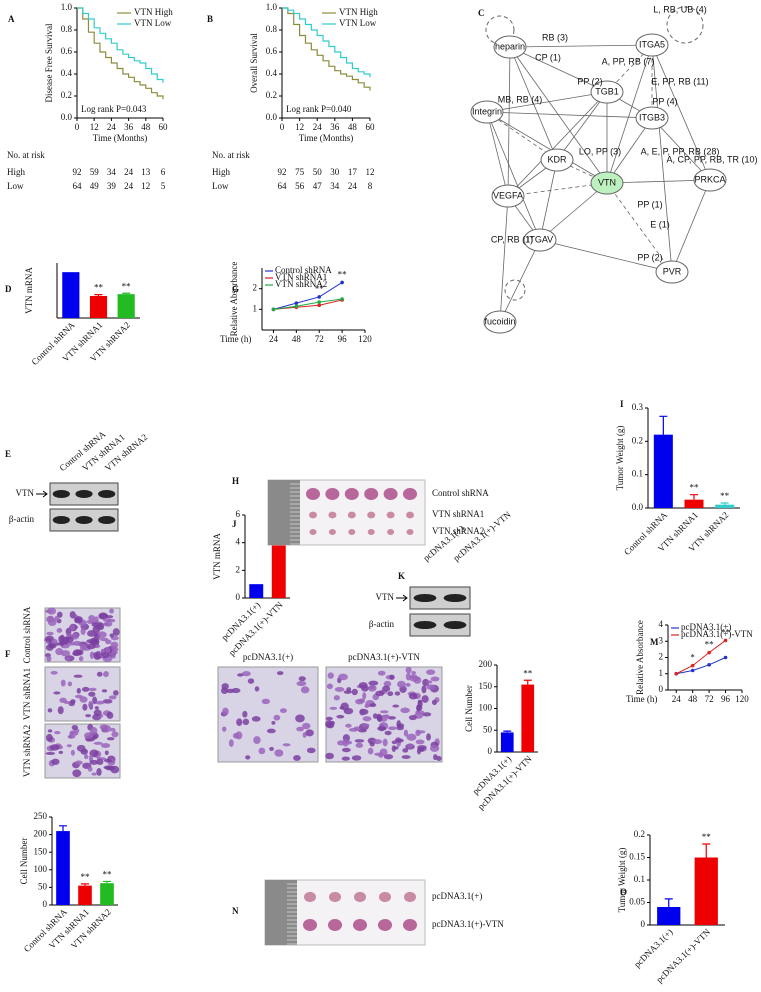 This screenshot has height=992, width=761. What do you see at coordinates (638, 407) in the screenshot?
I see `y-tick-label: 0.3` at bounding box center [638, 407].